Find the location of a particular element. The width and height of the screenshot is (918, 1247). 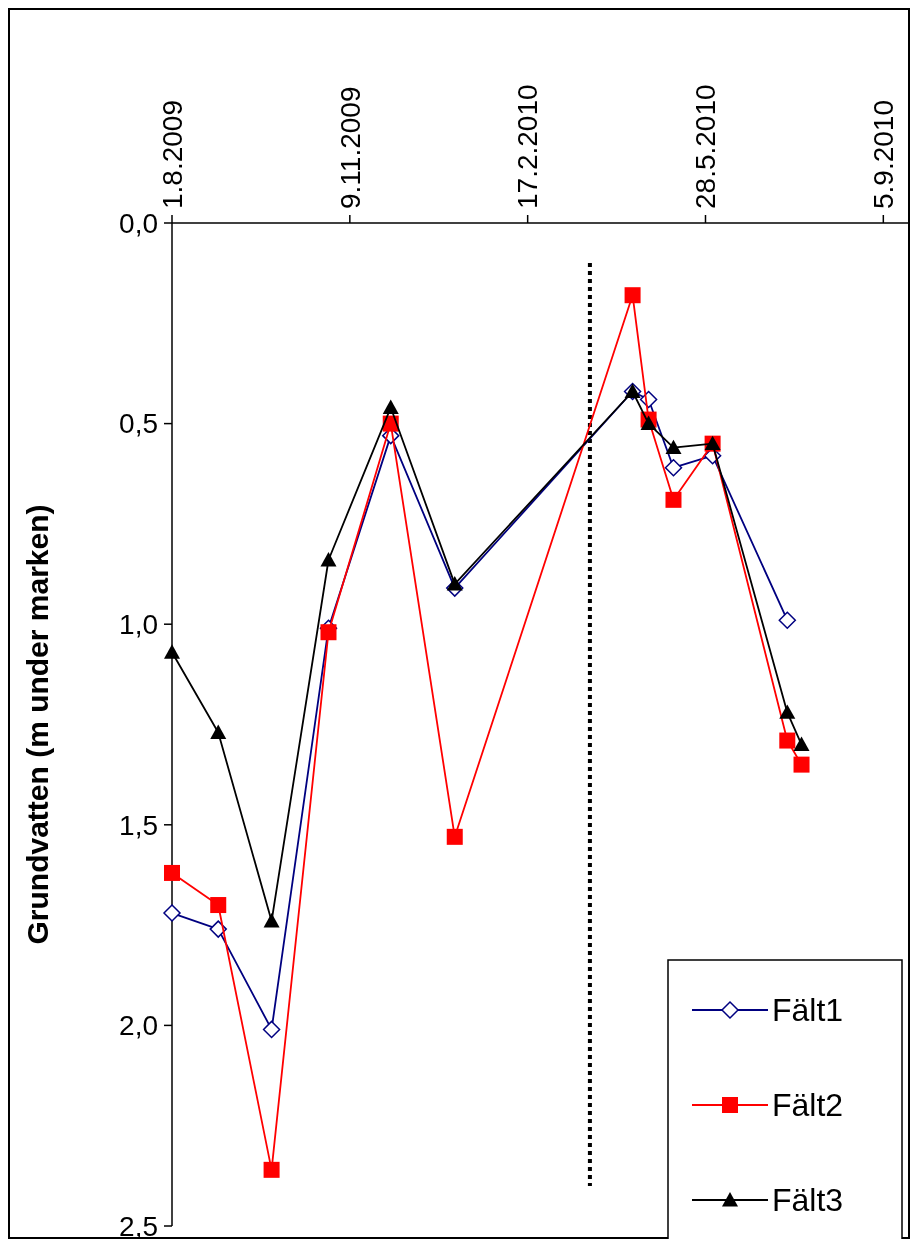

y-tick-label: 1,5 is located at coordinates (138, 825).